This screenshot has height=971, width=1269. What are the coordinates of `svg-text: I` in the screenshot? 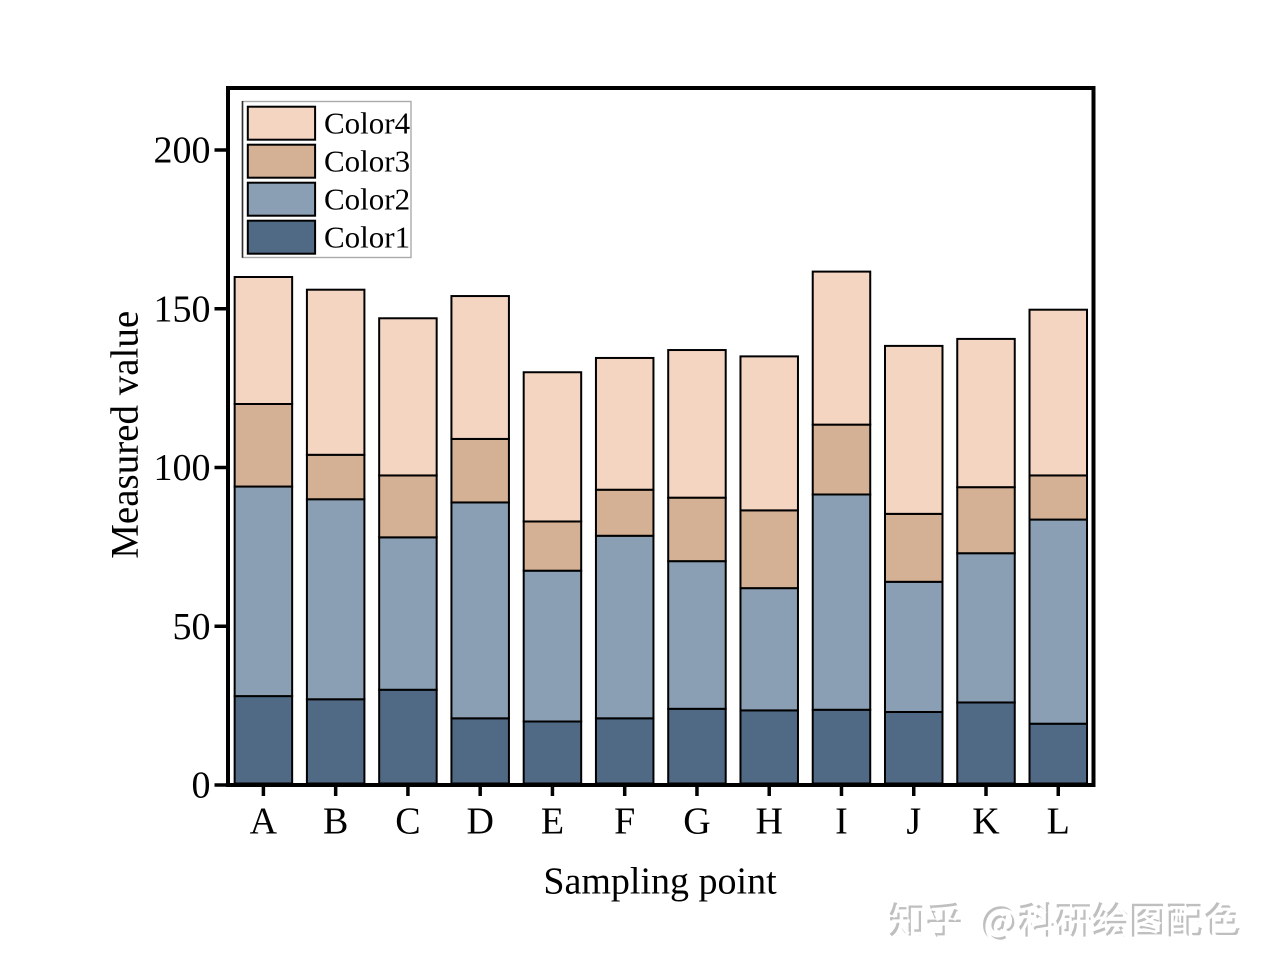 It's located at (841, 822).